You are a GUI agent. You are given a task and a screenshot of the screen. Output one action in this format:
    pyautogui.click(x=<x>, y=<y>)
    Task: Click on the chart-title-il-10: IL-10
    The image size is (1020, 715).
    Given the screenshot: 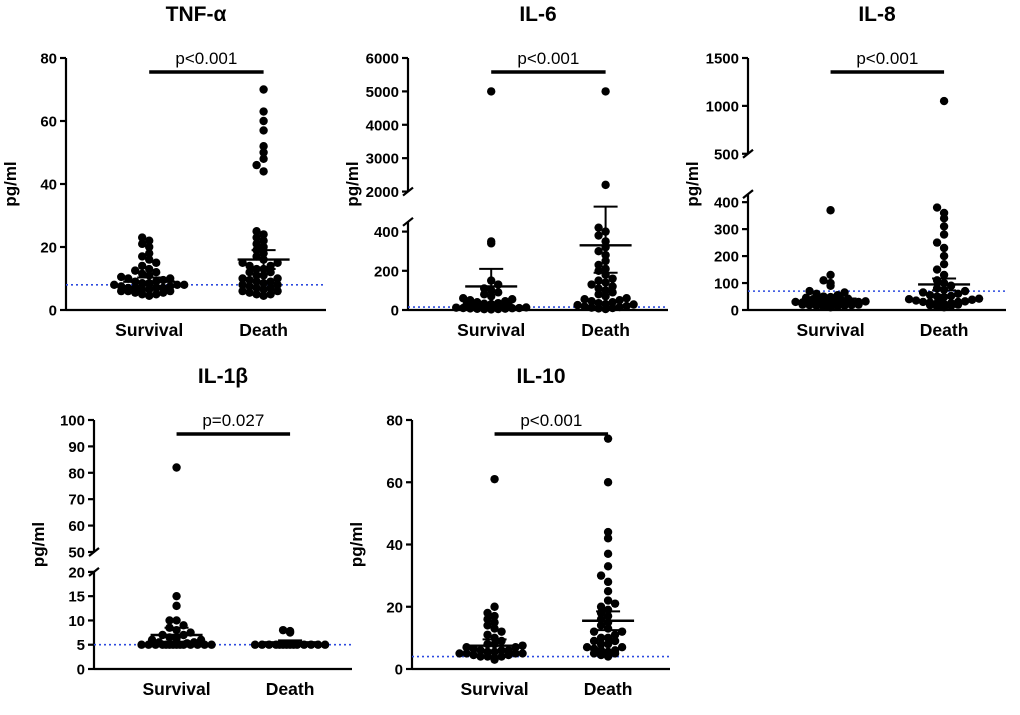 What is the action you would take?
    pyautogui.click(x=541, y=376)
    